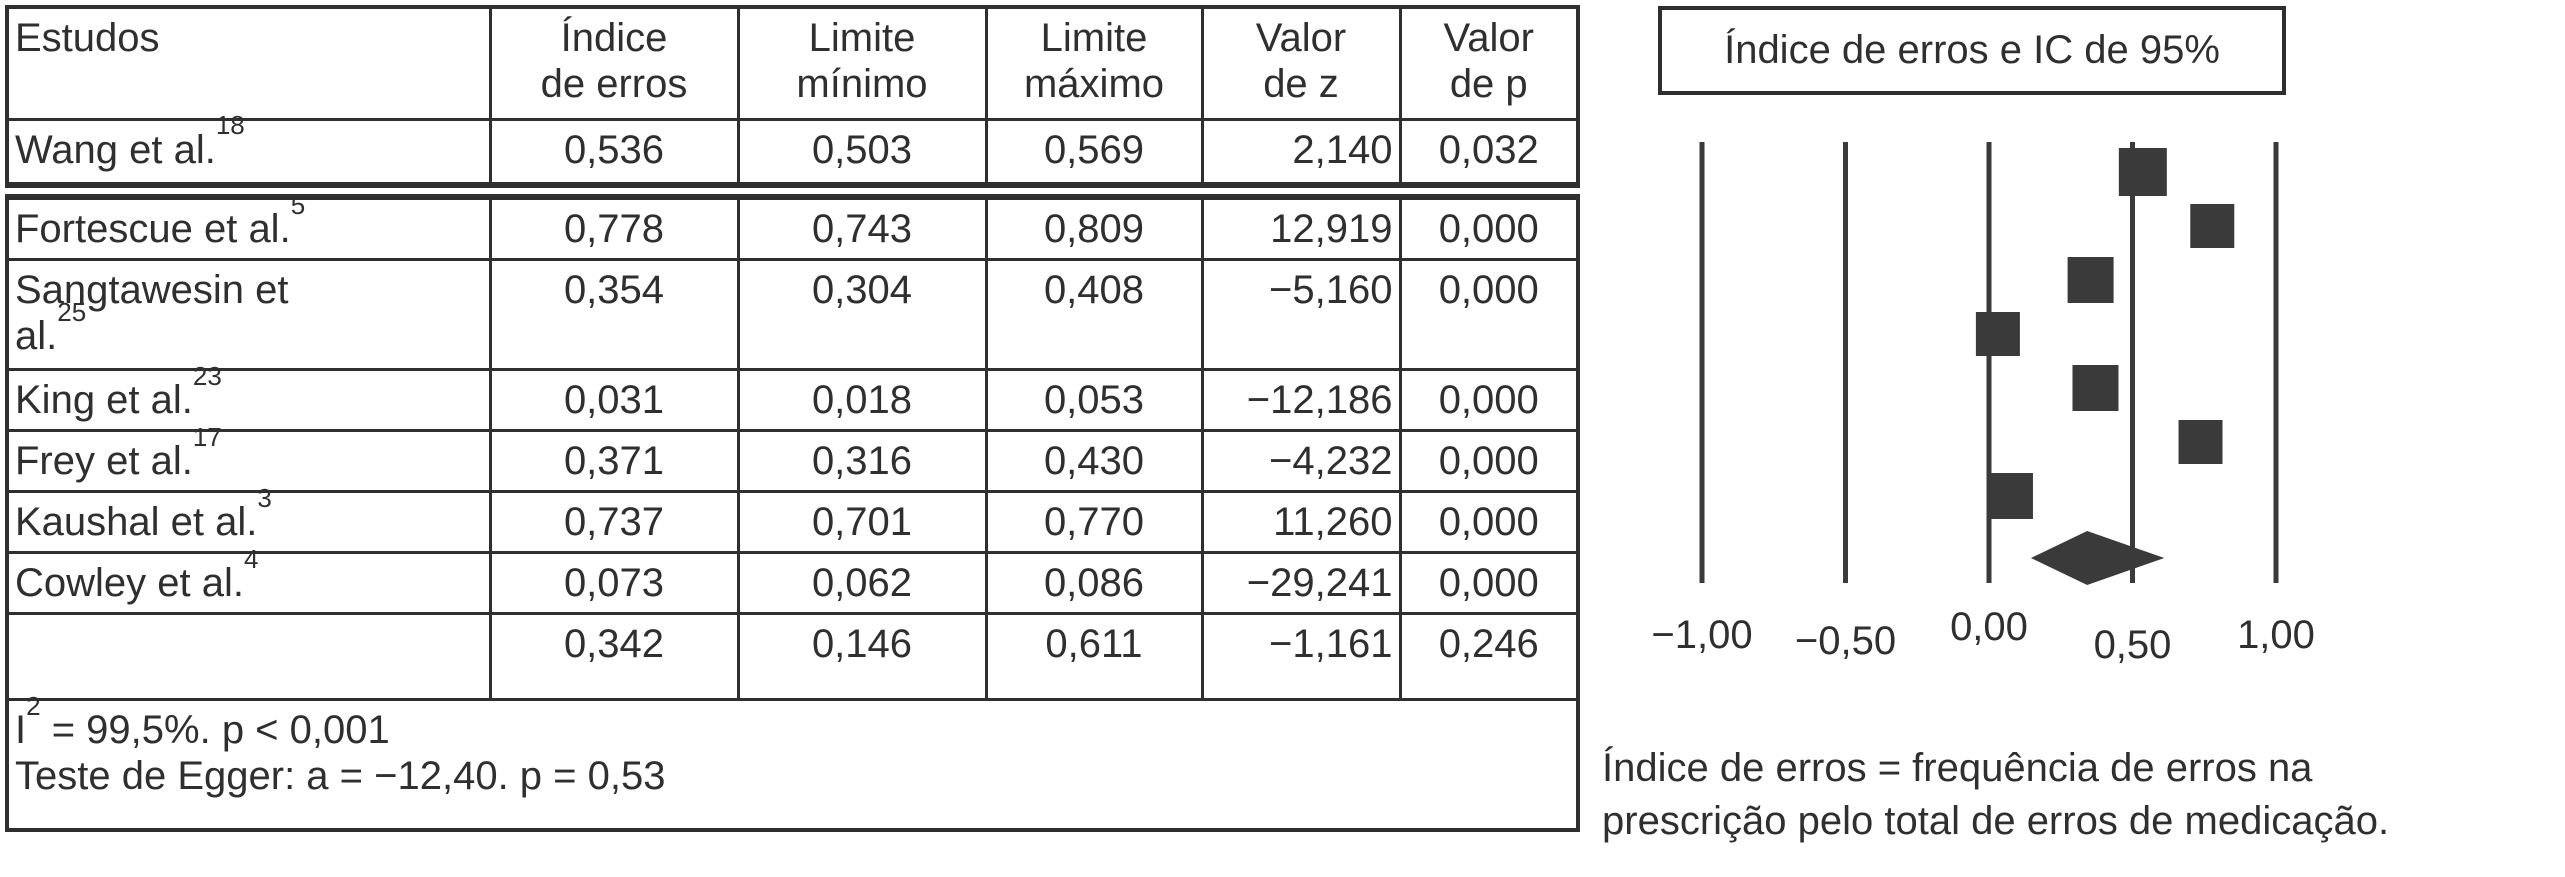 The image size is (2565, 877). What do you see at coordinates (215, 730) in the screenshot?
I see `i-squared-value: = 99,5%. p < 0,001` at bounding box center [215, 730].